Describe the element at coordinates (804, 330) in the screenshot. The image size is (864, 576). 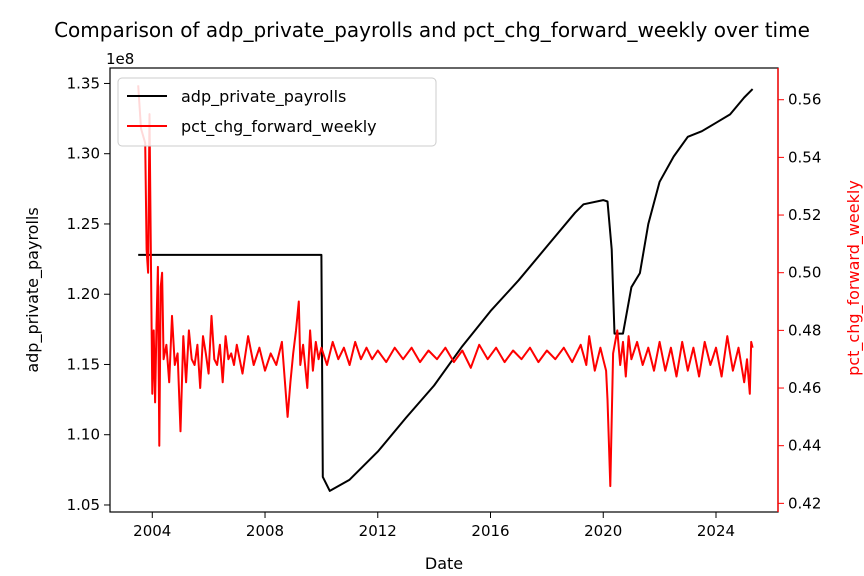
I see `right-tick-label: 0.48` at that location.